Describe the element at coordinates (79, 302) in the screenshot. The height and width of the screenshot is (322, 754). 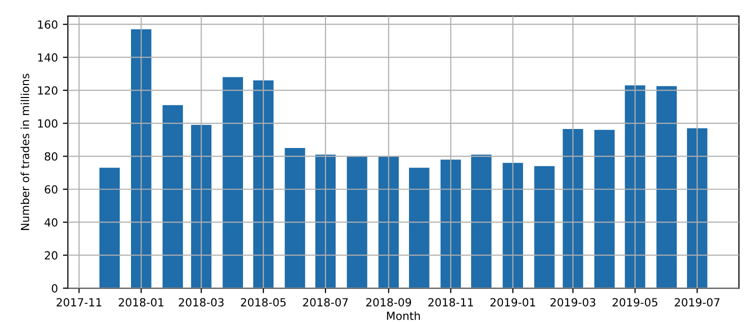
I see `x-tick-label: 2017-11` at that location.